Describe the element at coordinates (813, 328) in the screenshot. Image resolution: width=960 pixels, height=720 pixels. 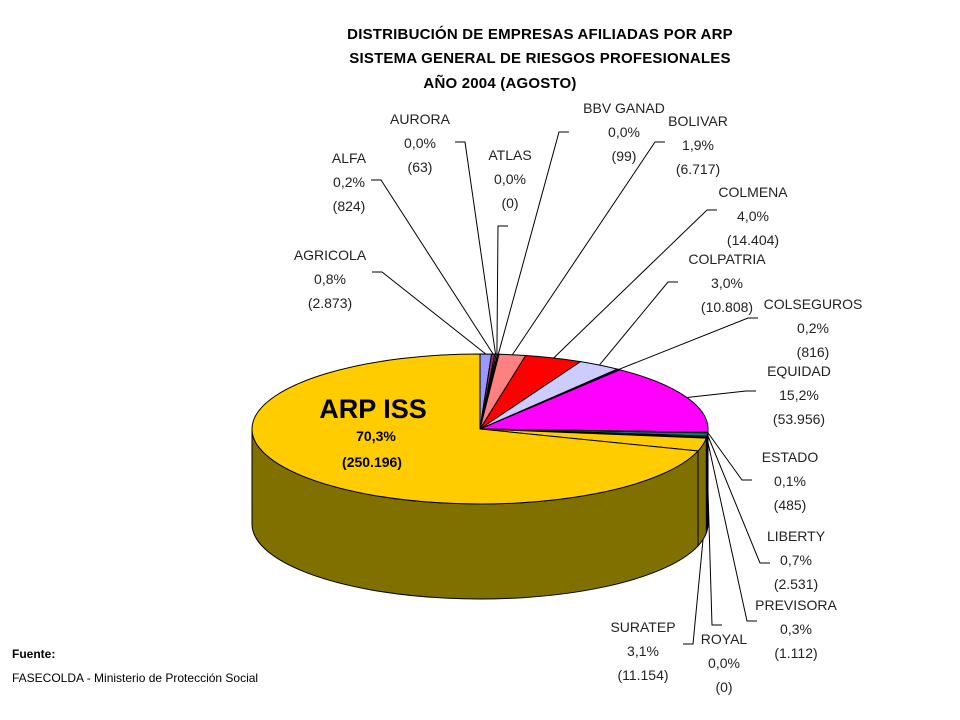
I see `slice-label-colseguros-pct: 0,2%` at that location.